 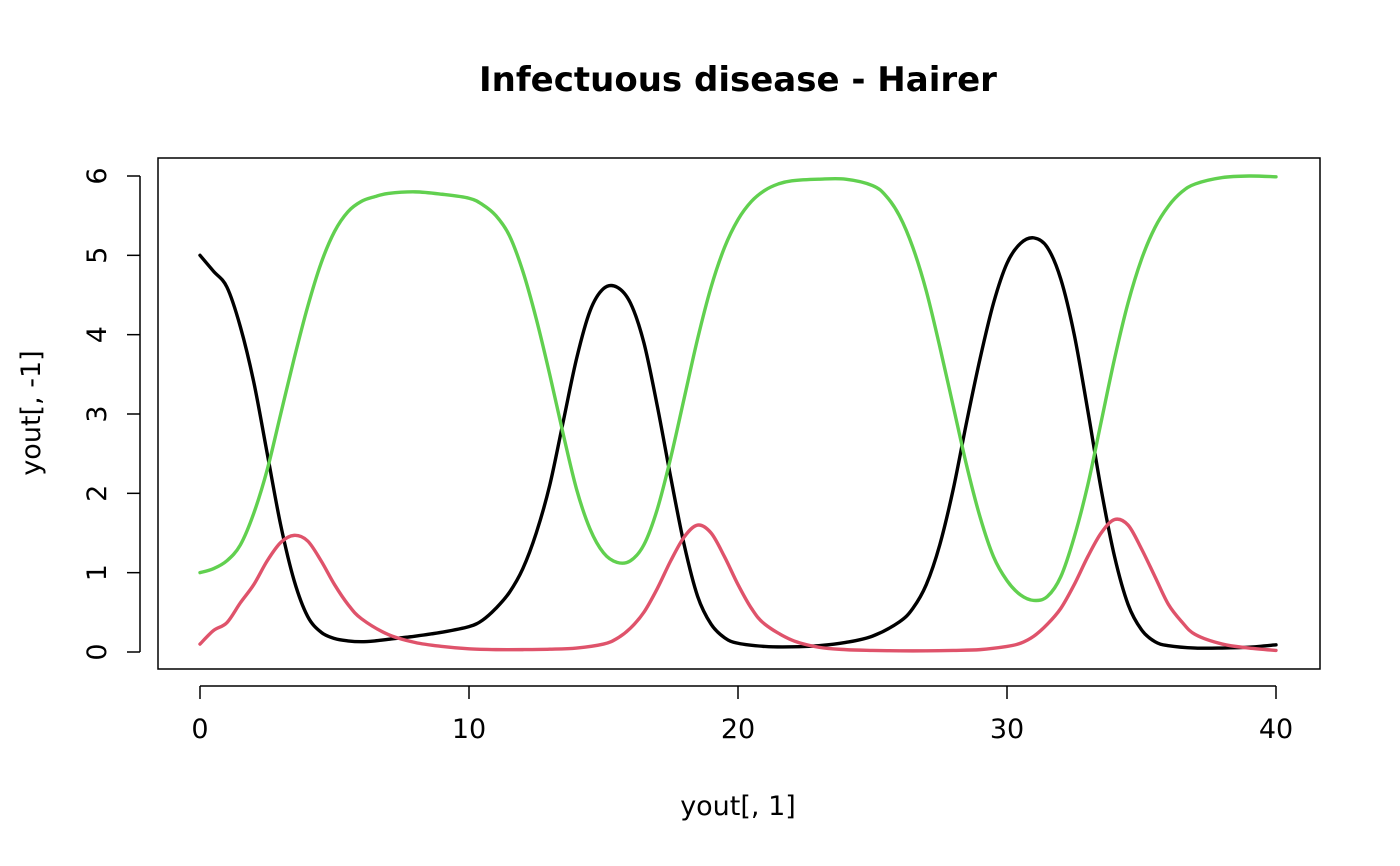 I want to click on chart-title: Infectuous disease - Hairer, so click(x=738, y=80).